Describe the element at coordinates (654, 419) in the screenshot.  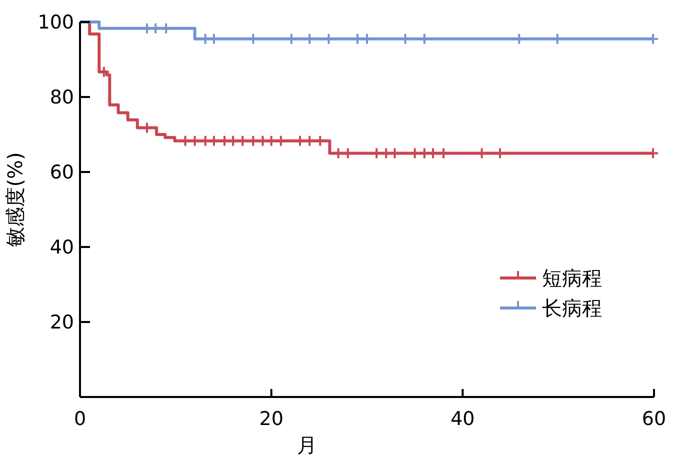
I see `x-tick-label: 60` at that location.